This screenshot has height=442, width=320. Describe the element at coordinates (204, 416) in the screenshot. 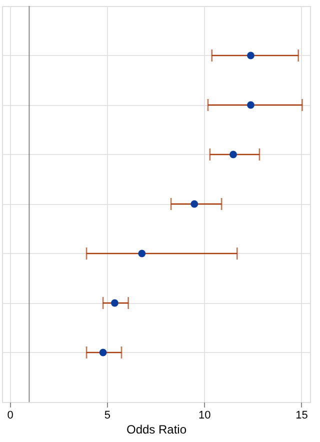

I see `x-tick-label: 10` at that location.